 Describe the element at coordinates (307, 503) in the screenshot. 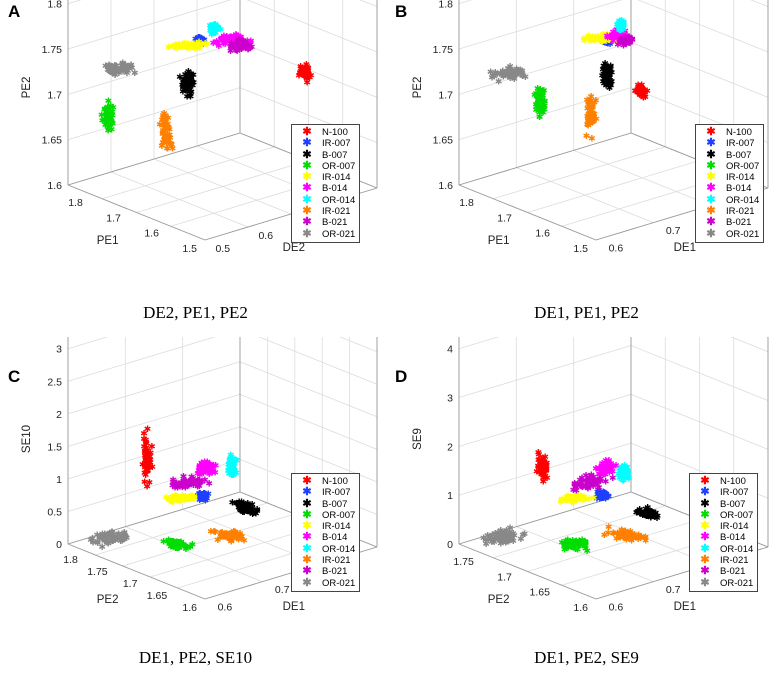

I see `legend-marker-icon: ✱` at that location.